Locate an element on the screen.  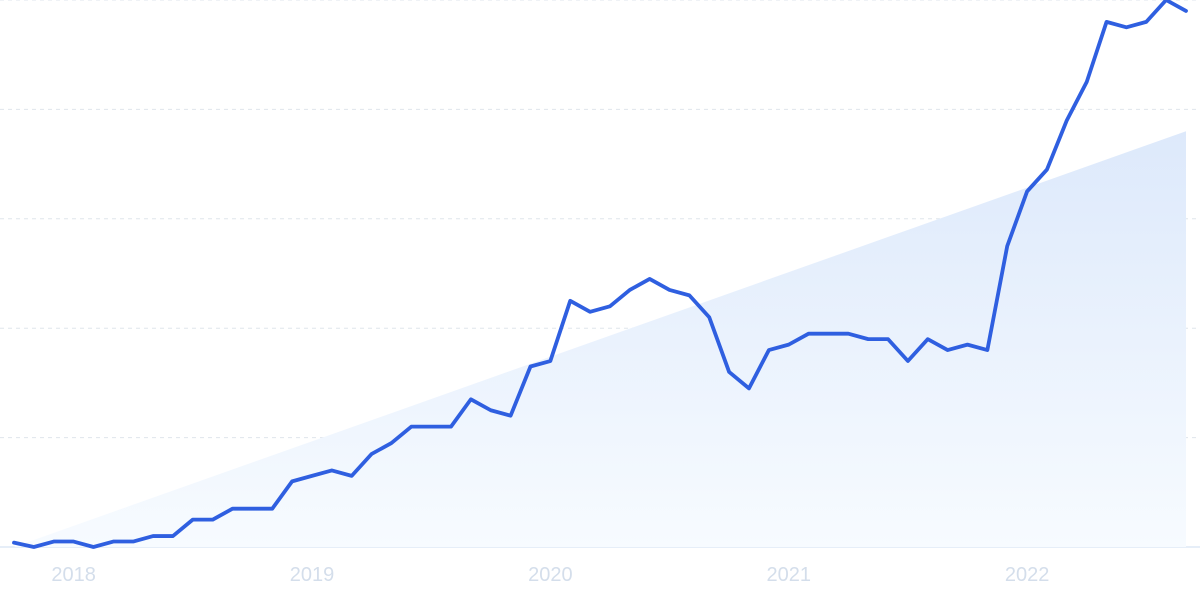
x-tick-label-2021: 2021 is located at coordinates (788, 575).